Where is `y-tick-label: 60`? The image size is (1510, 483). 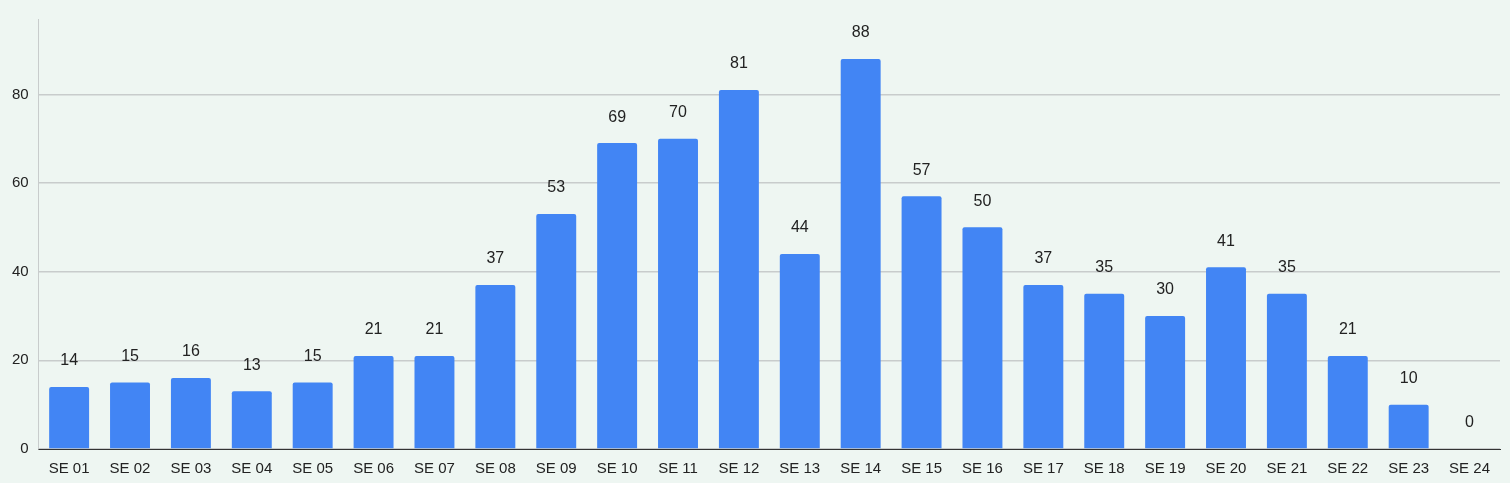 y-tick-label: 60 is located at coordinates (20, 182).